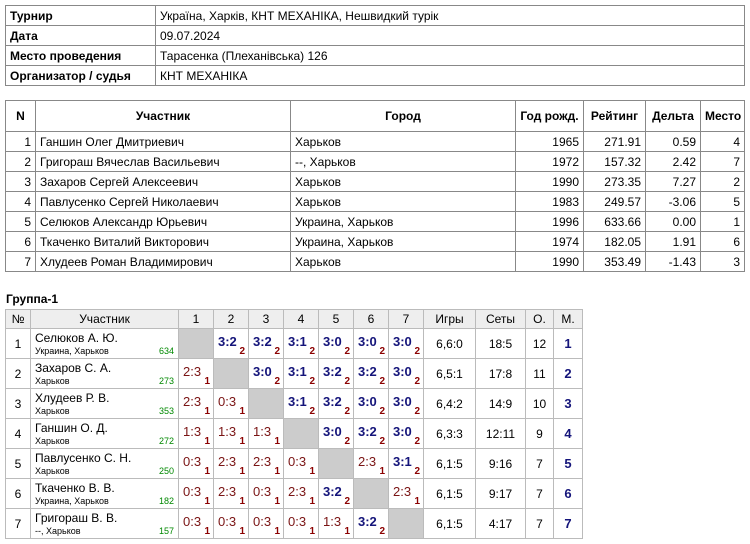 Image resolution: width=750 pixels, height=544 pixels. Describe the element at coordinates (166, 471) in the screenshot. I see `player-rating: 250` at that location.